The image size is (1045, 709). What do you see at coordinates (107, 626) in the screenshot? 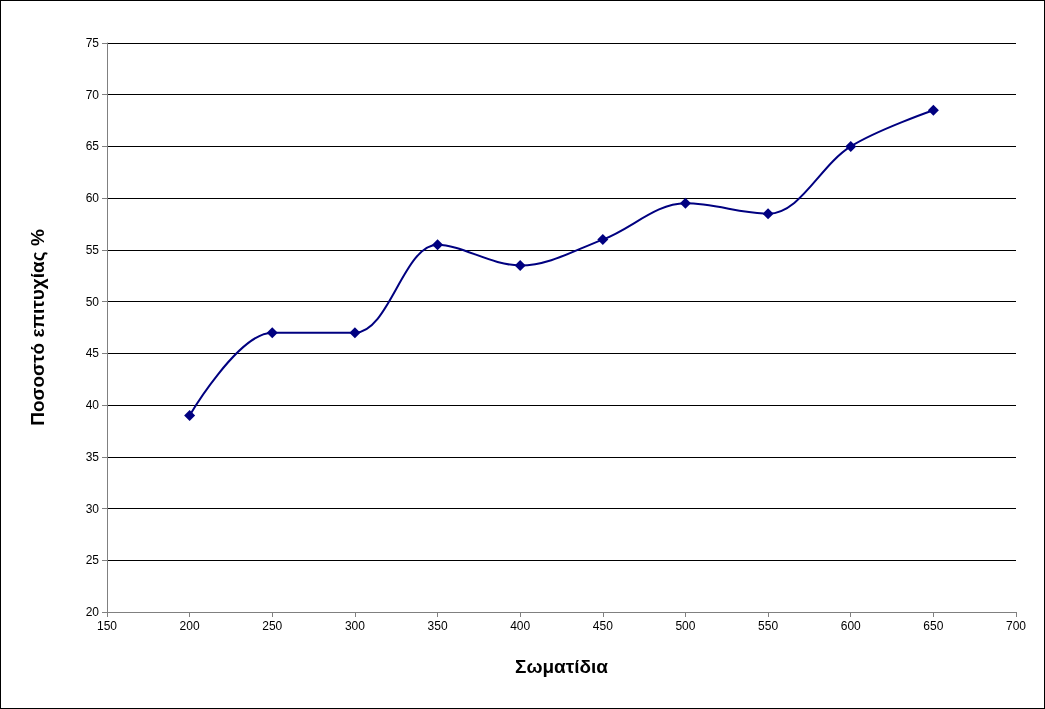
I see `x-tick-label: 150` at bounding box center [107, 626].